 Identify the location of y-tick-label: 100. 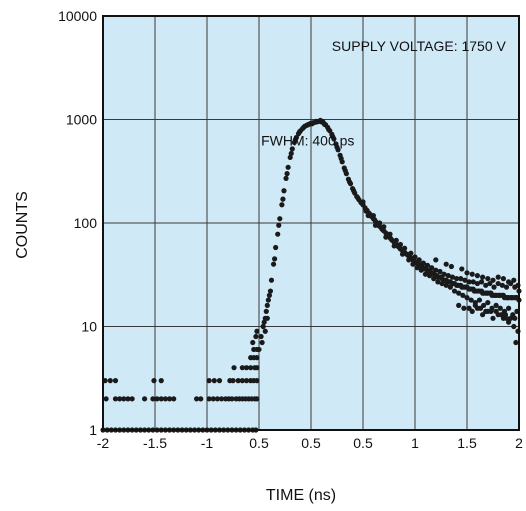
(86, 223).